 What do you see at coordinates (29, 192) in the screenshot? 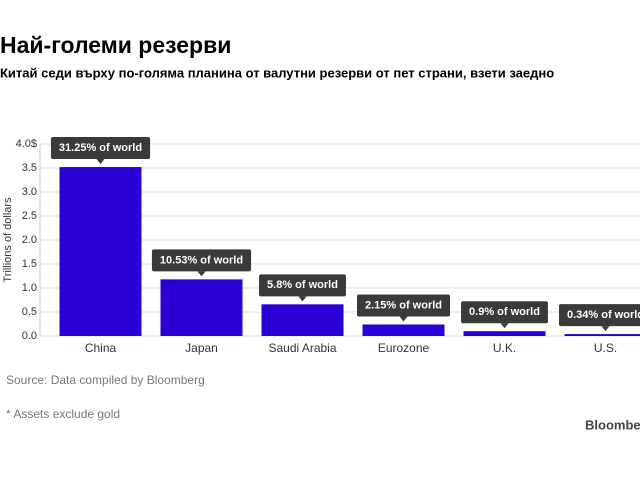
I see `y-tick-label: 3.0` at bounding box center [29, 192].